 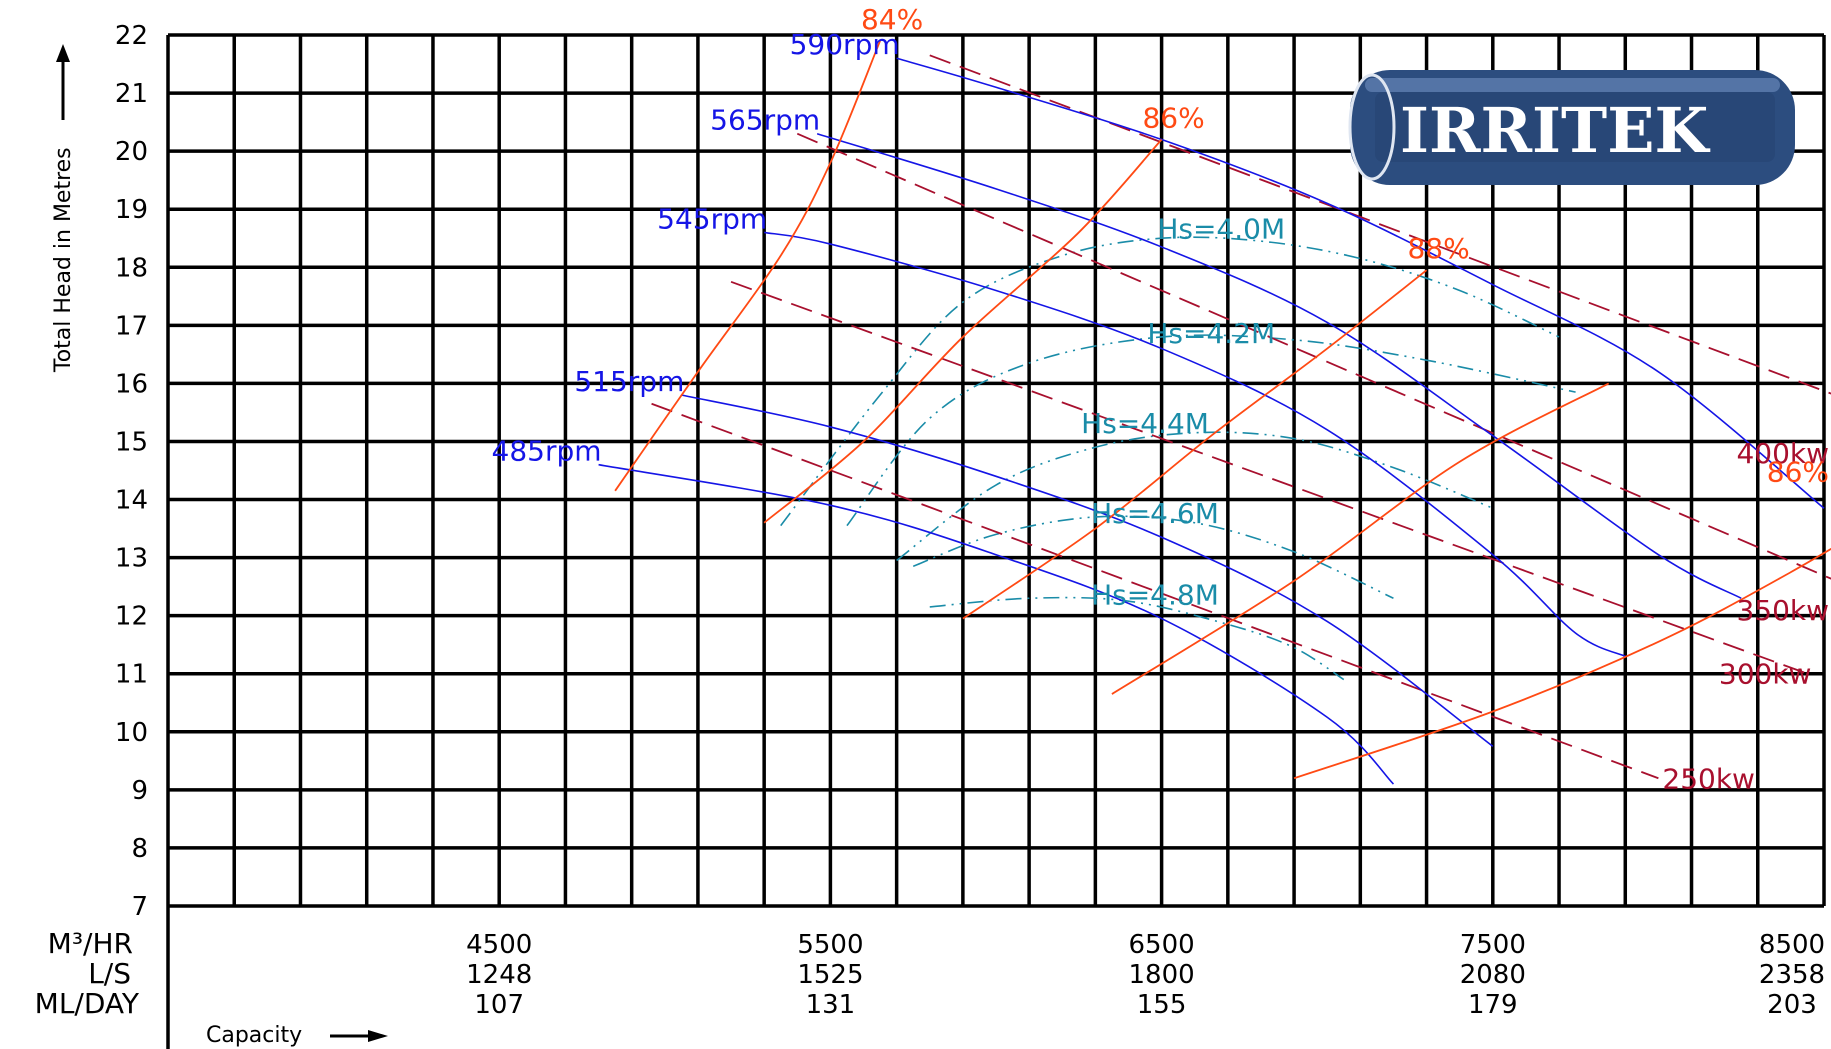 What do you see at coordinates (1438, 248) in the screenshot?
I see `efficiency-label: 88%` at bounding box center [1438, 248].